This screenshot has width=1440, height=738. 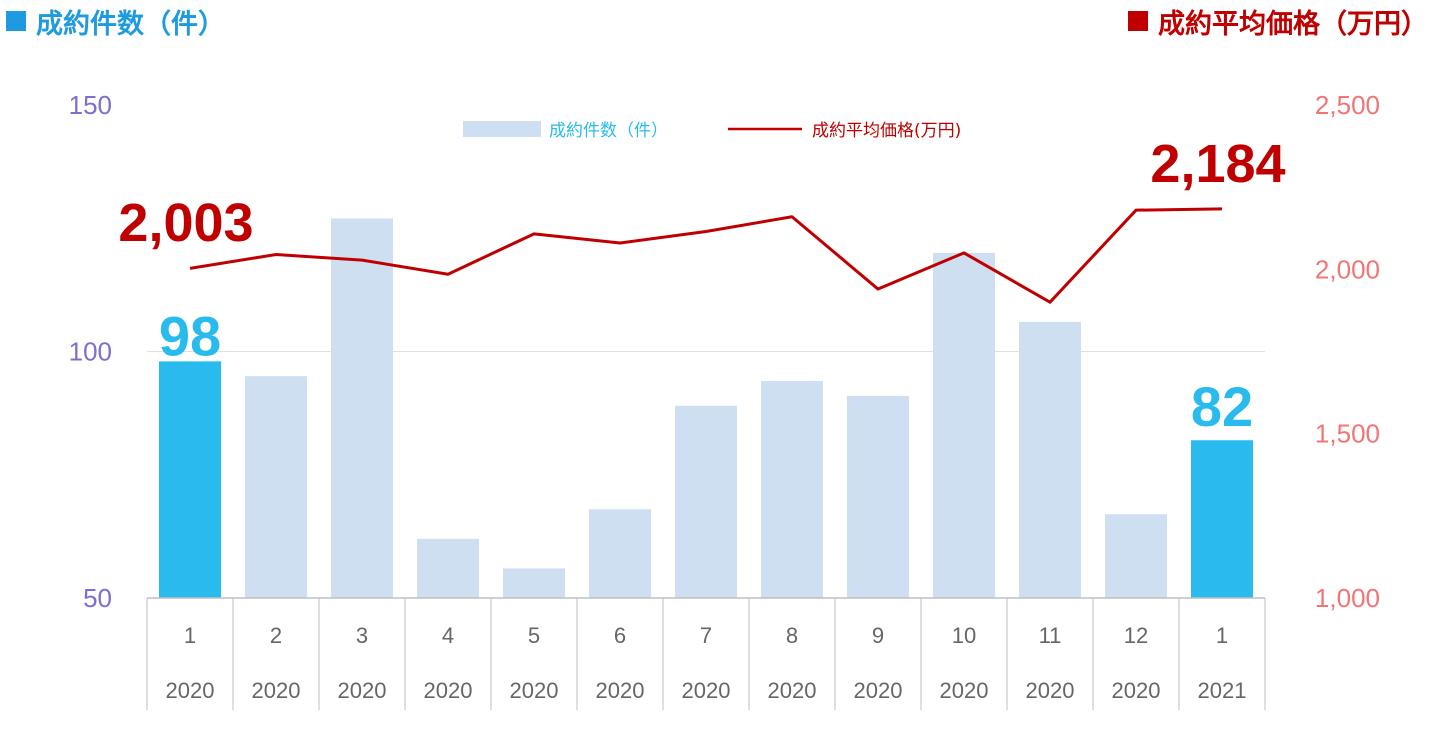 I want to click on left-tick-label: 150, so click(x=90, y=105).